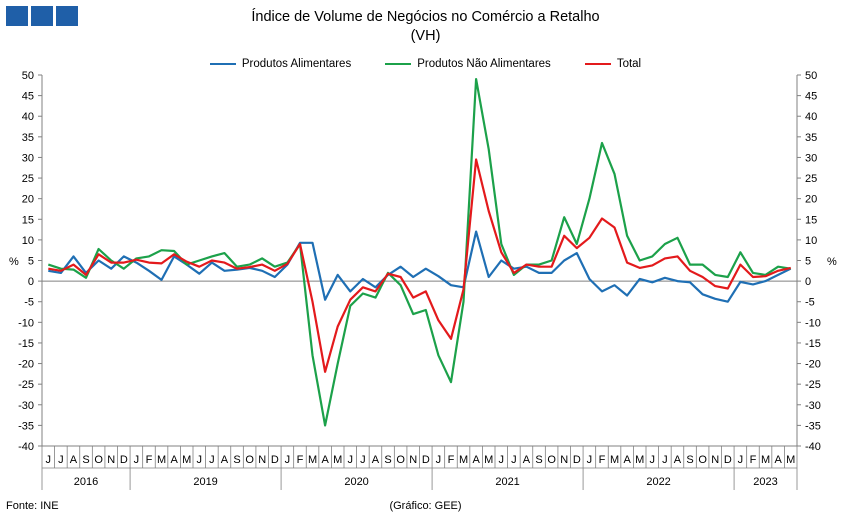 Image resolution: width=851 pixels, height=520 pixels. What do you see at coordinates (356, 482) in the screenshot?
I see `year-label: 2020` at bounding box center [356, 482].